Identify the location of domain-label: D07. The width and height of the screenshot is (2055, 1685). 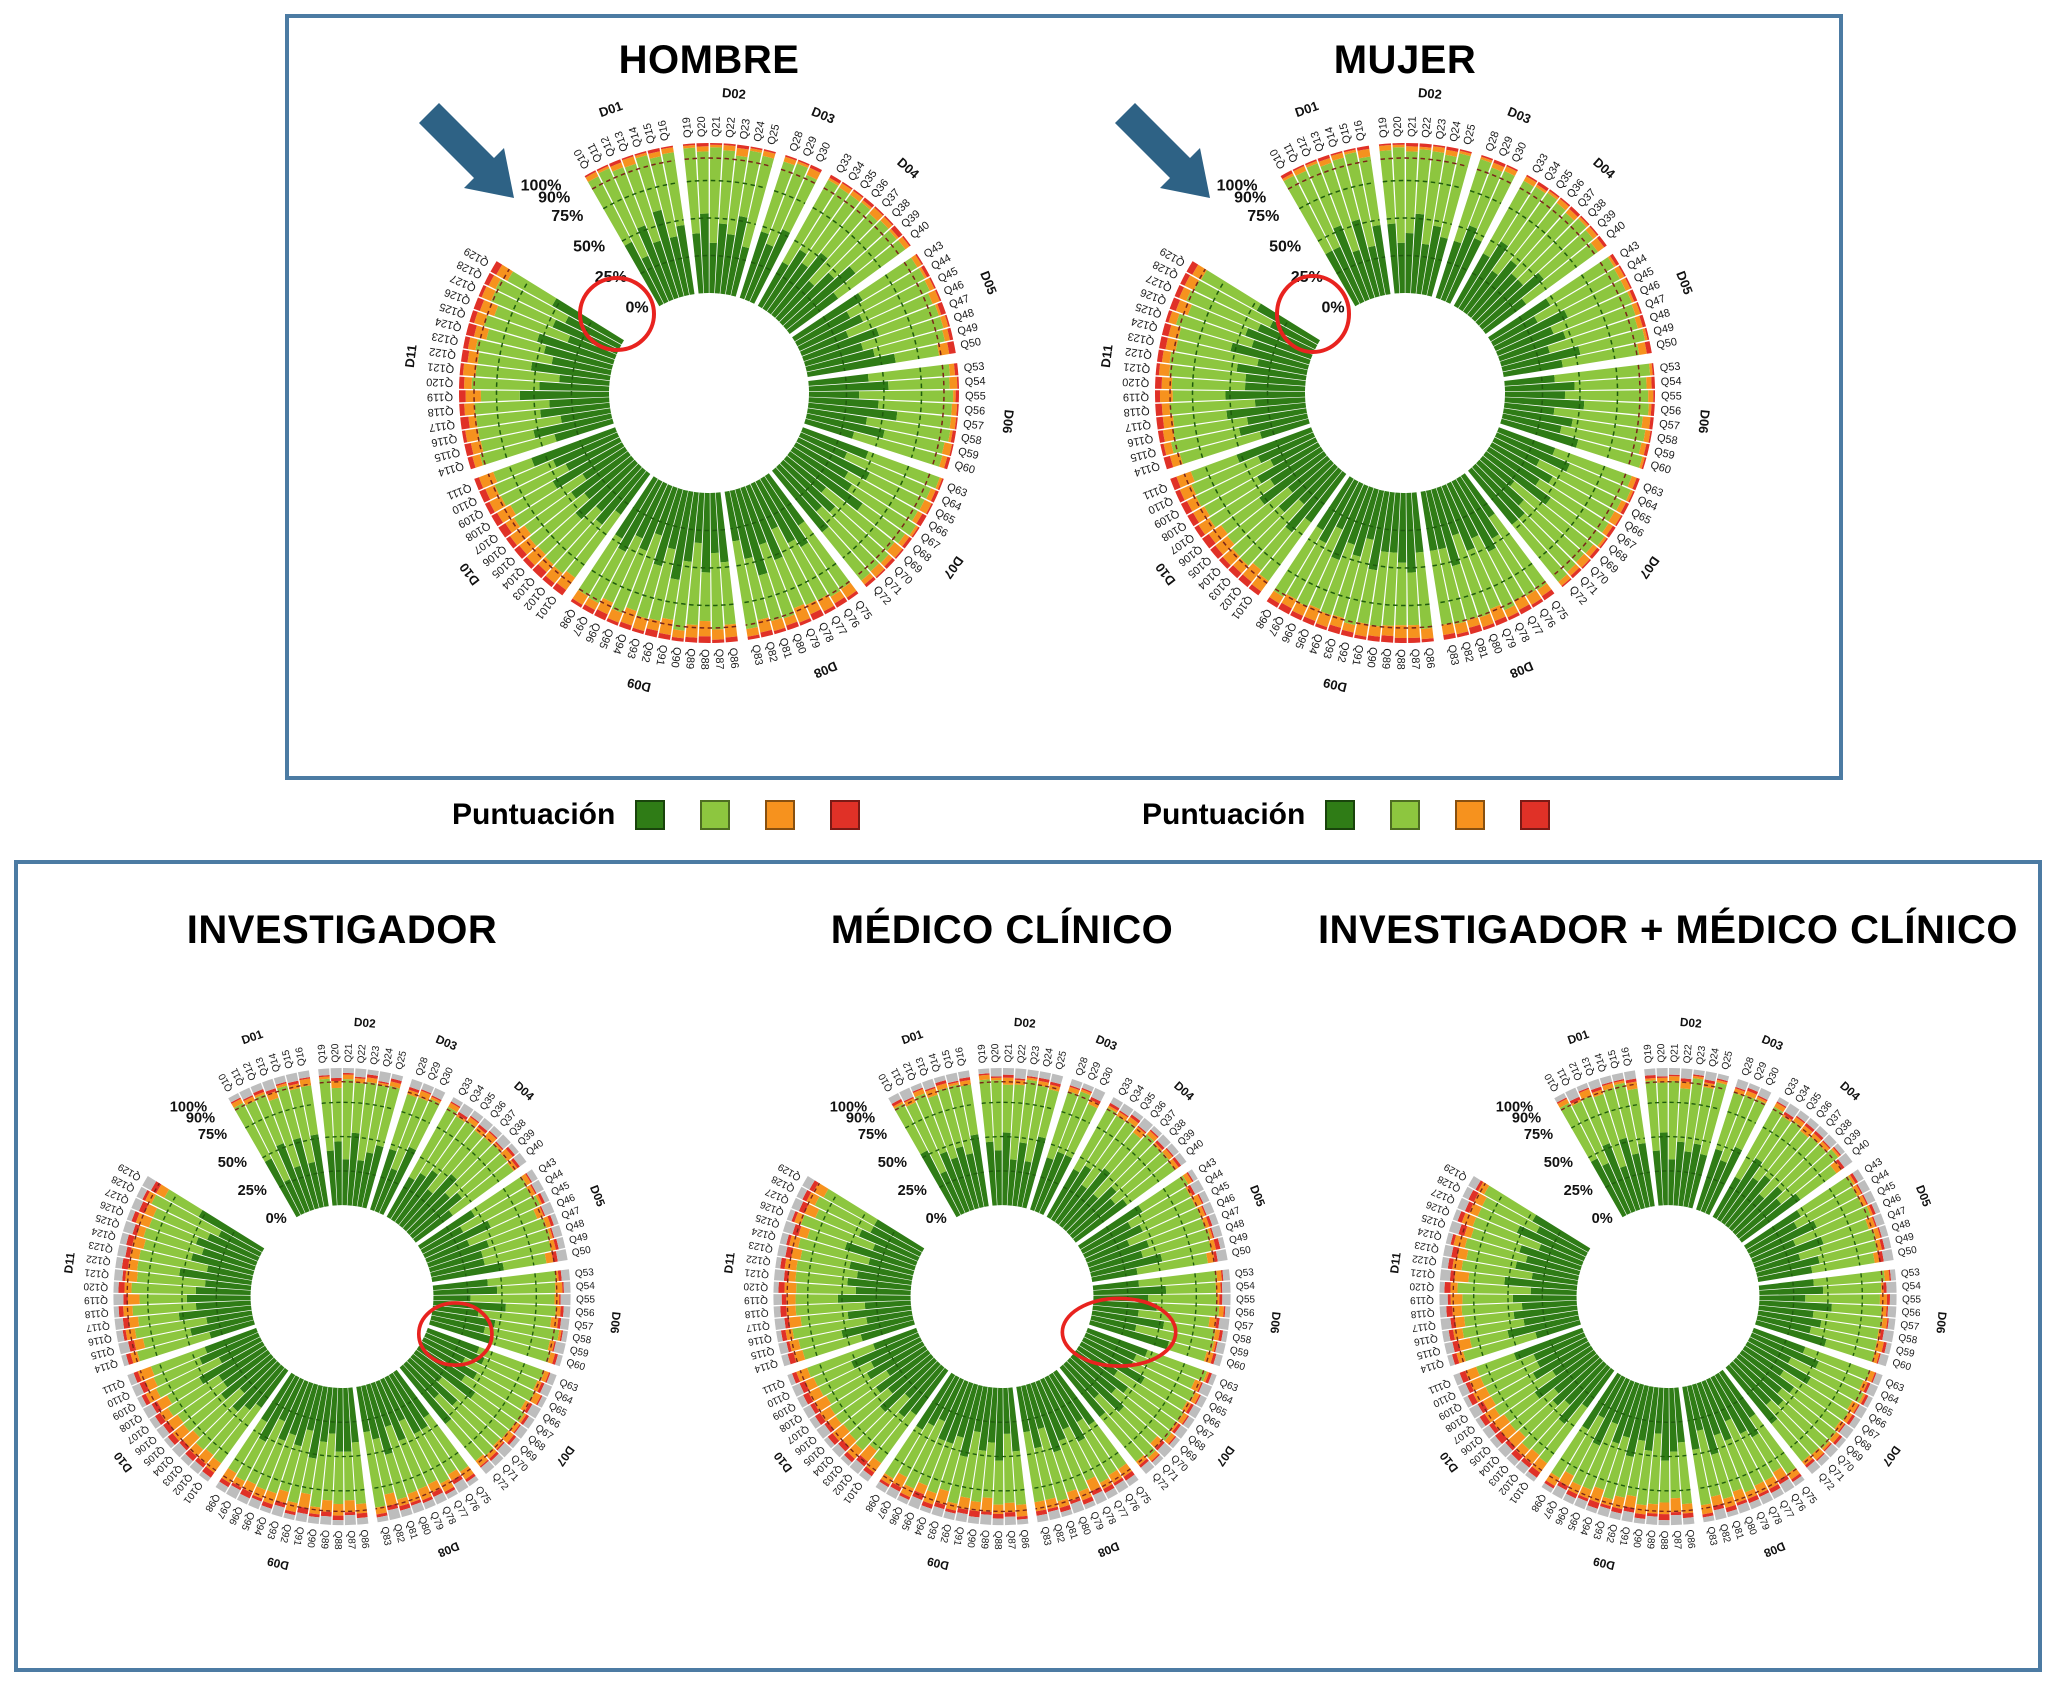
(565, 1456).